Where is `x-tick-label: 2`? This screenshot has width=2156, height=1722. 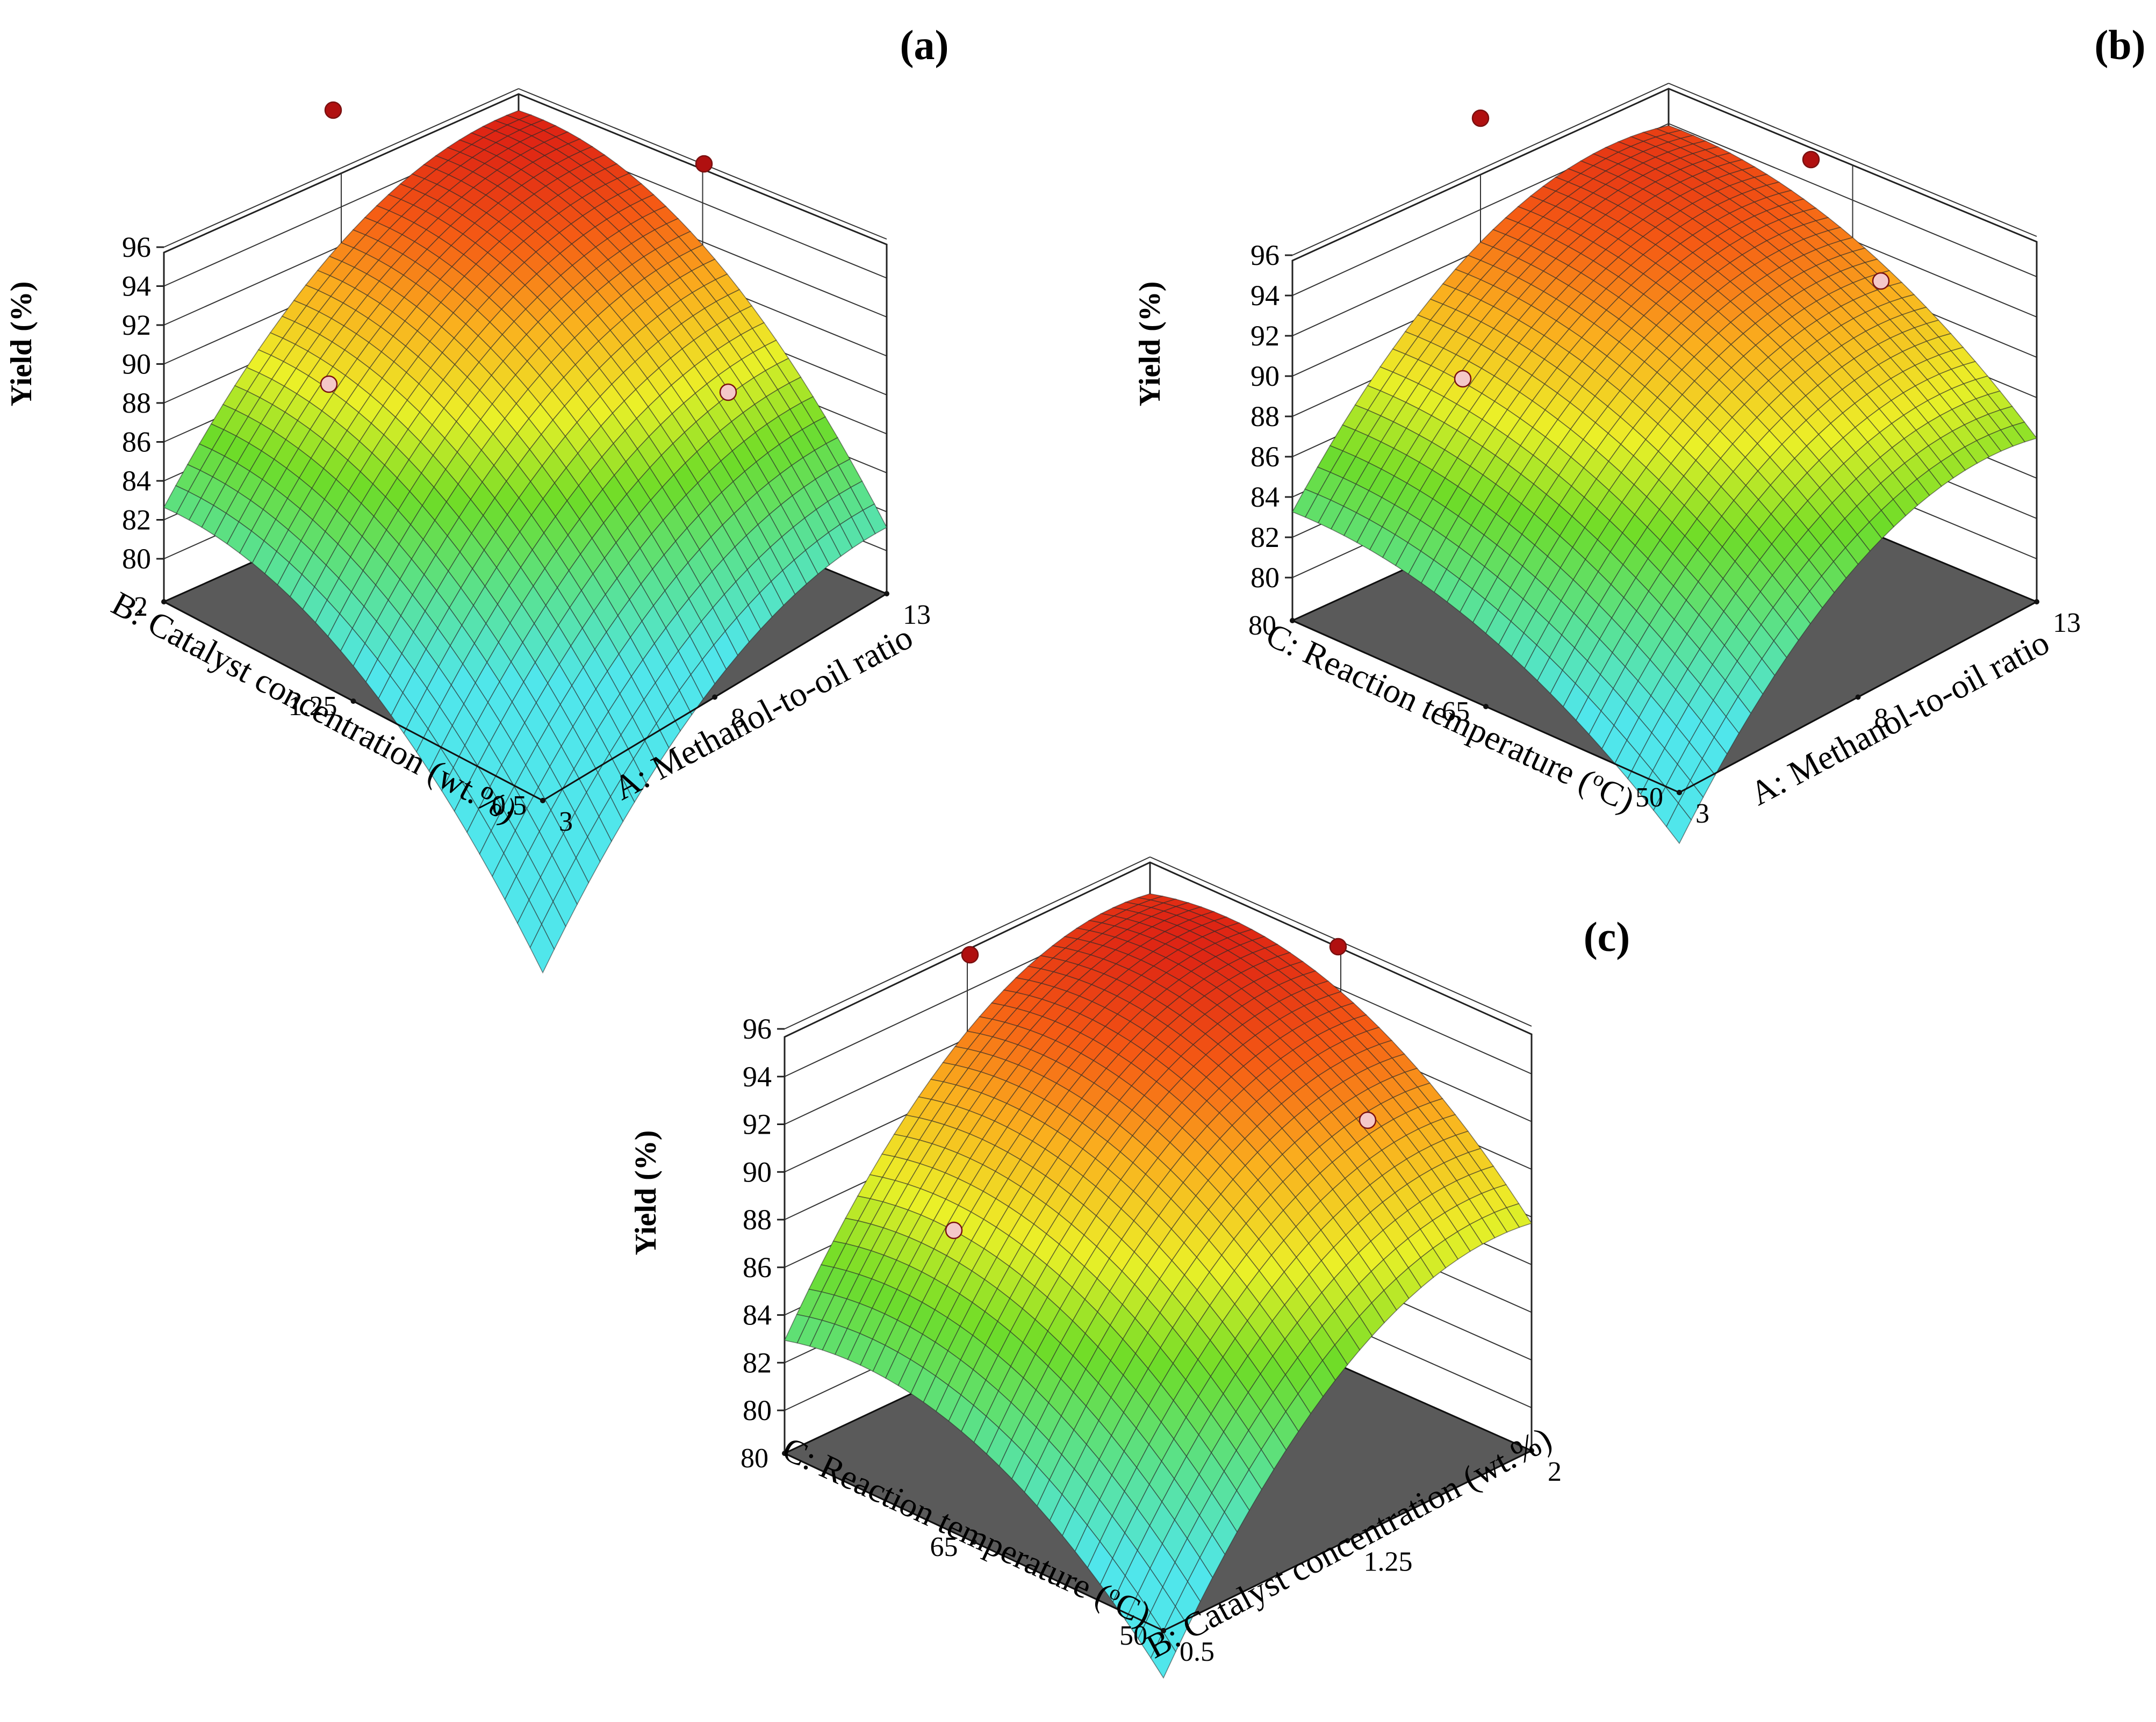
x-tick-label: 2 is located at coordinates (1555, 1472).